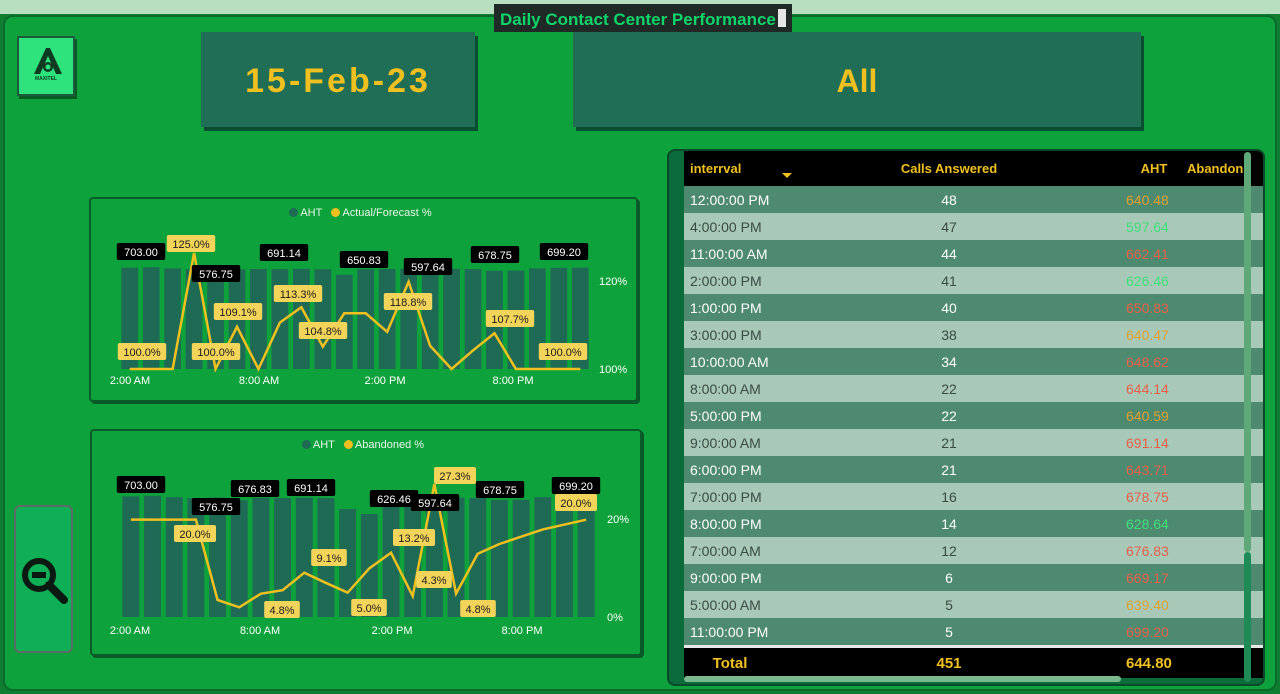 The height and width of the screenshot is (694, 1280). What do you see at coordinates (368, 609) in the screenshot?
I see `pct-data-label: 5.0%` at bounding box center [368, 609].